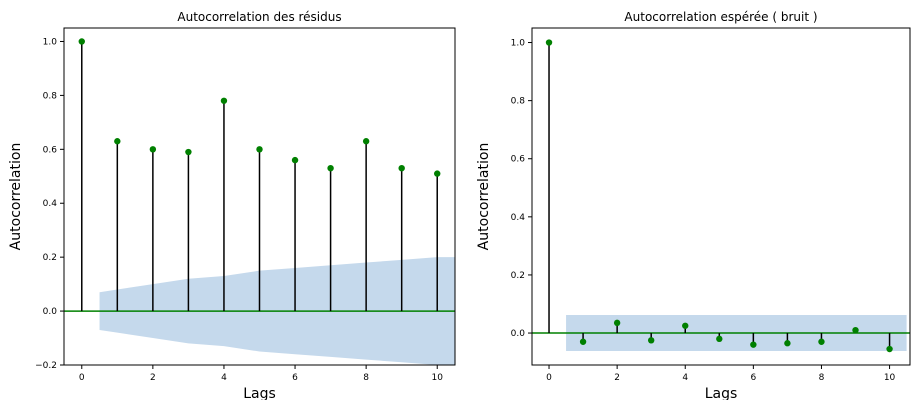 This screenshot has width=912, height=400. What do you see at coordinates (720, 17) in the screenshot?
I see `chart-title: Autocorrelation espérée ( bruit )` at bounding box center [720, 17].